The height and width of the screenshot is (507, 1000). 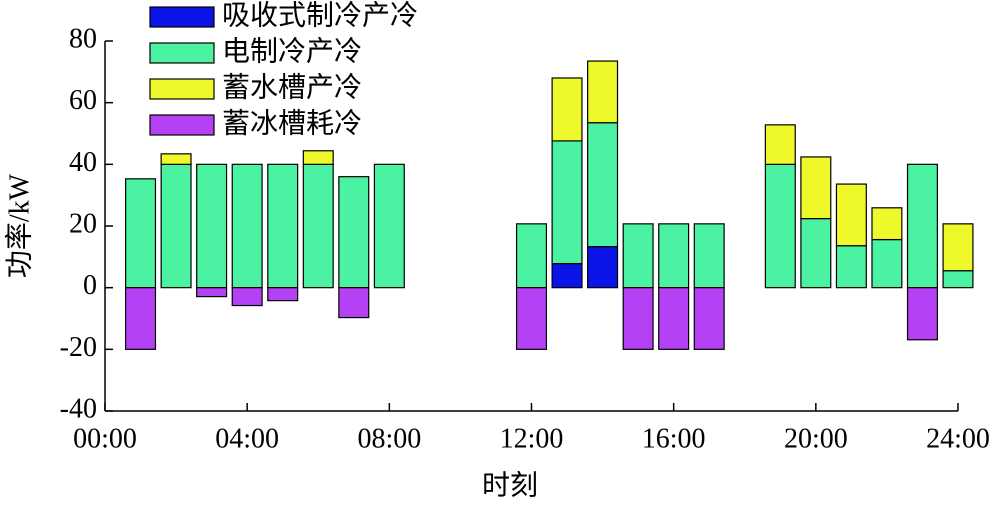 What do you see at coordinates (674, 438) in the screenshot?
I see `x-tick-label: 16:00` at bounding box center [674, 438].